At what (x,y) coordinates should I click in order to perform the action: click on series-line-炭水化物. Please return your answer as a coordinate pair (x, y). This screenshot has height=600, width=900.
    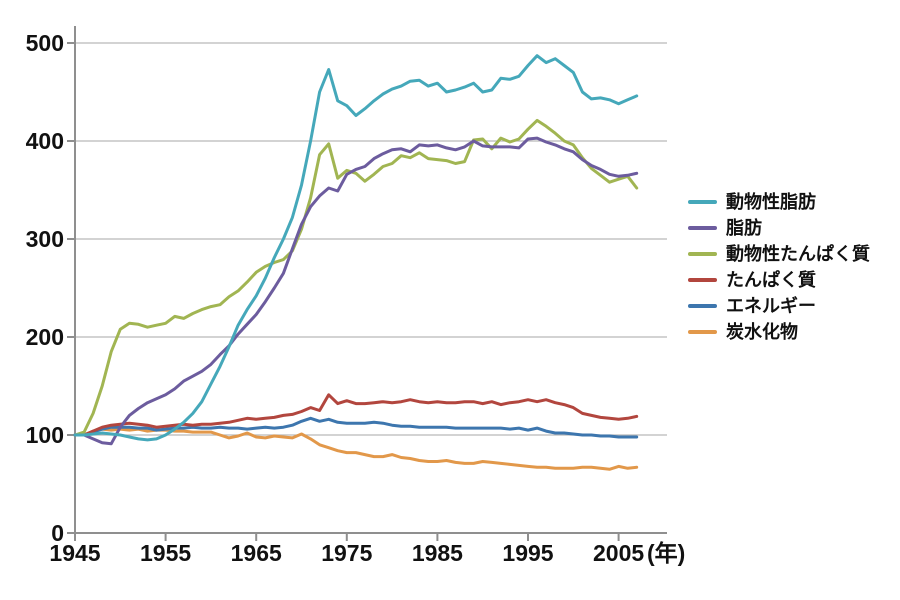
    Looking at the image, I should click on (356, 449).